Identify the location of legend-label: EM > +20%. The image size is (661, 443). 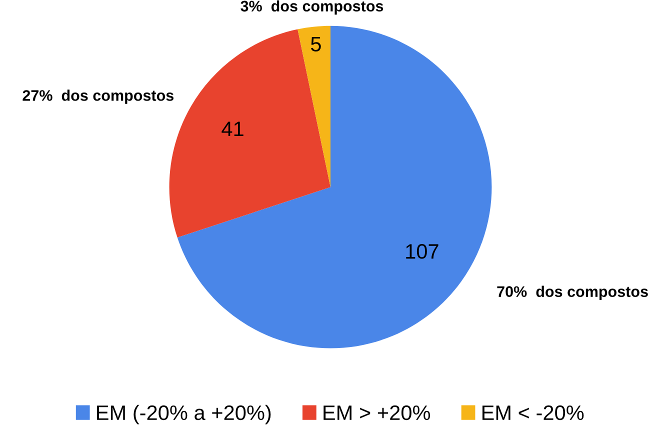
(377, 412).